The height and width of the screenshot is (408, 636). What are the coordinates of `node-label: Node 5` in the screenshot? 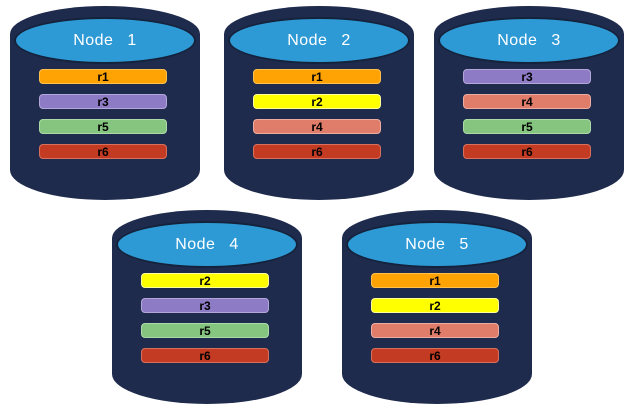 It's located at (437, 244).